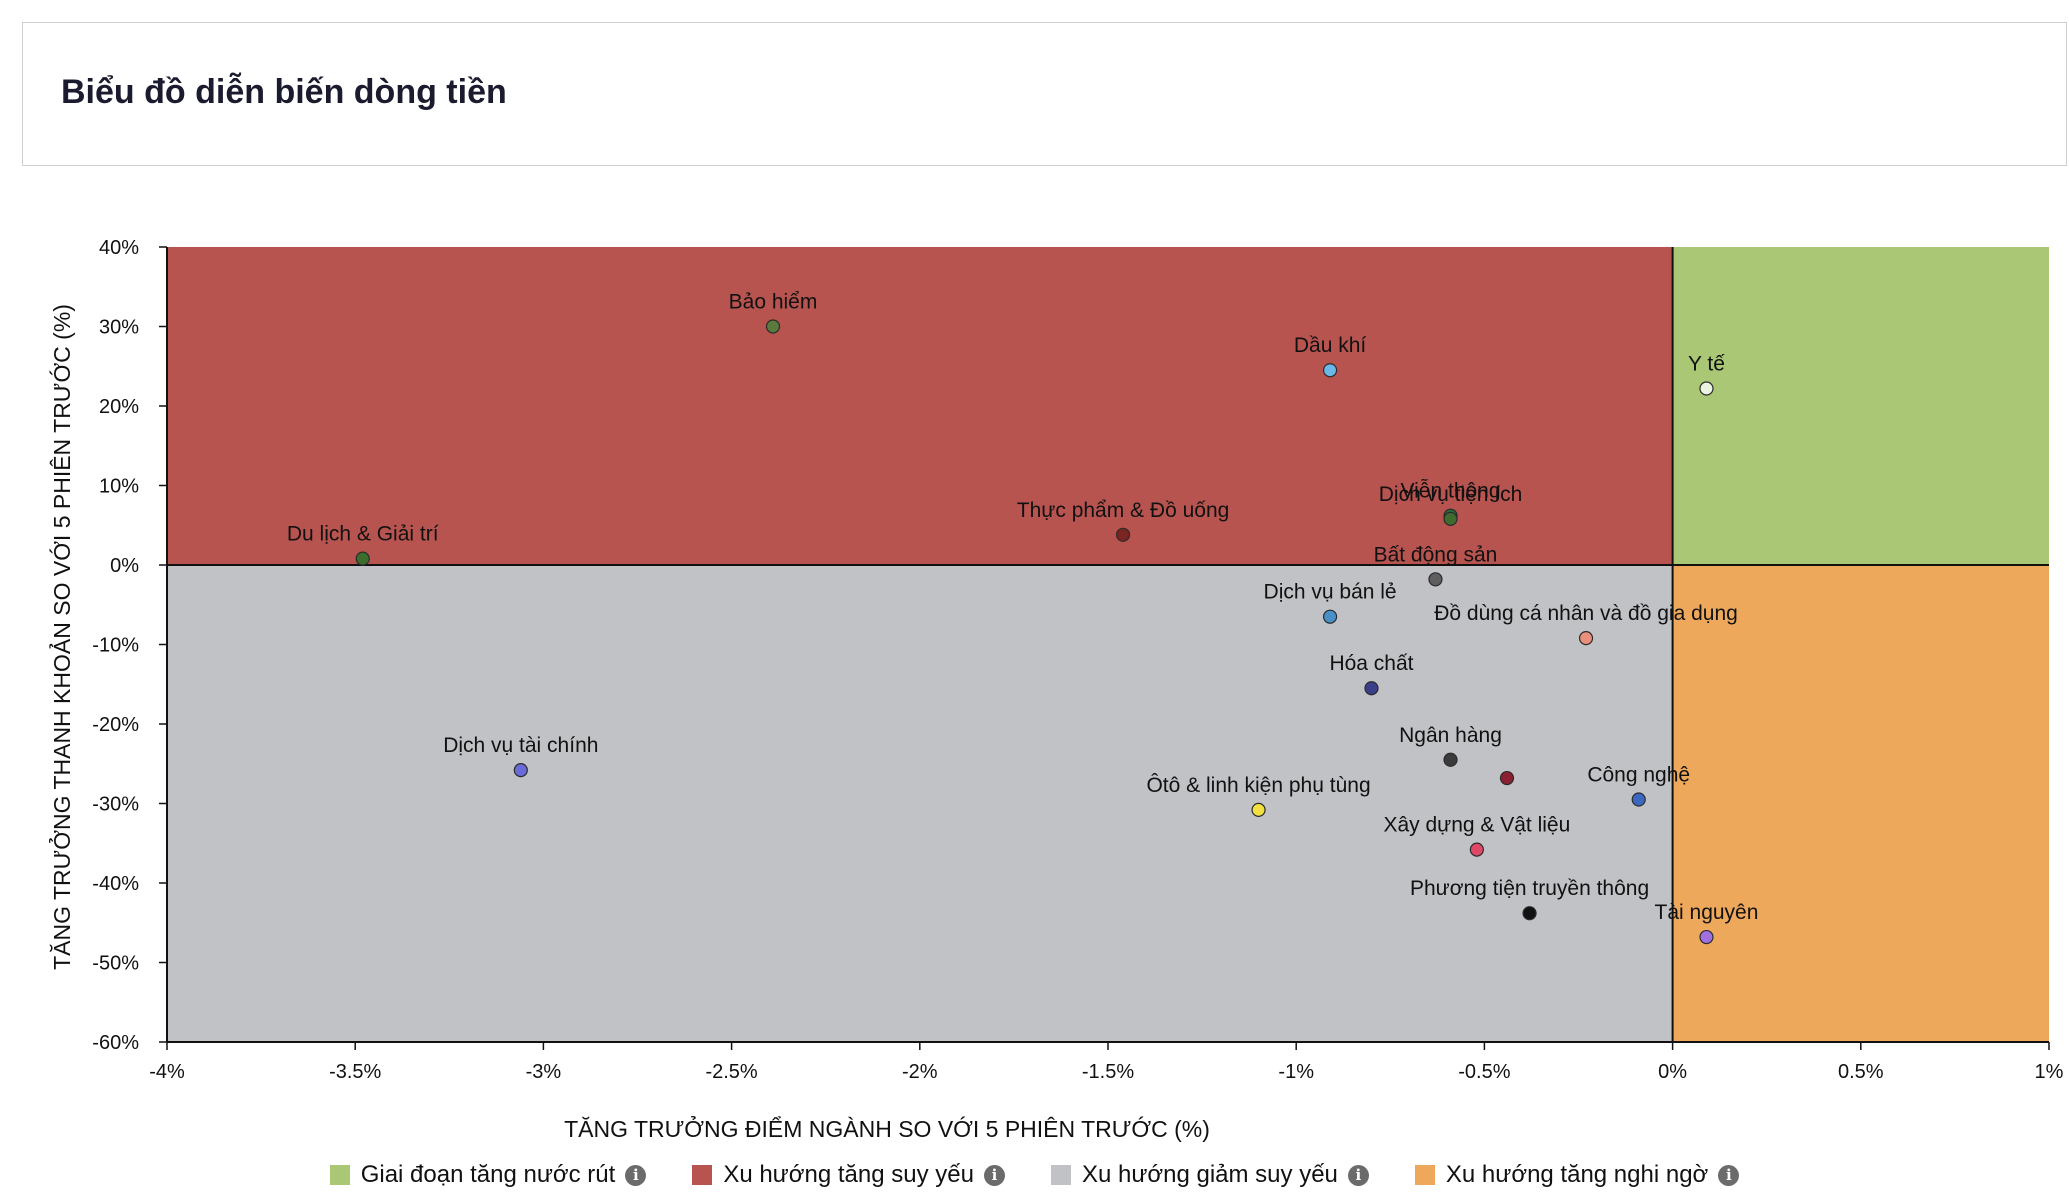 The height and width of the screenshot is (1204, 2069). What do you see at coordinates (1296, 1072) in the screenshot?
I see `x-tick-label: -1%` at bounding box center [1296, 1072].